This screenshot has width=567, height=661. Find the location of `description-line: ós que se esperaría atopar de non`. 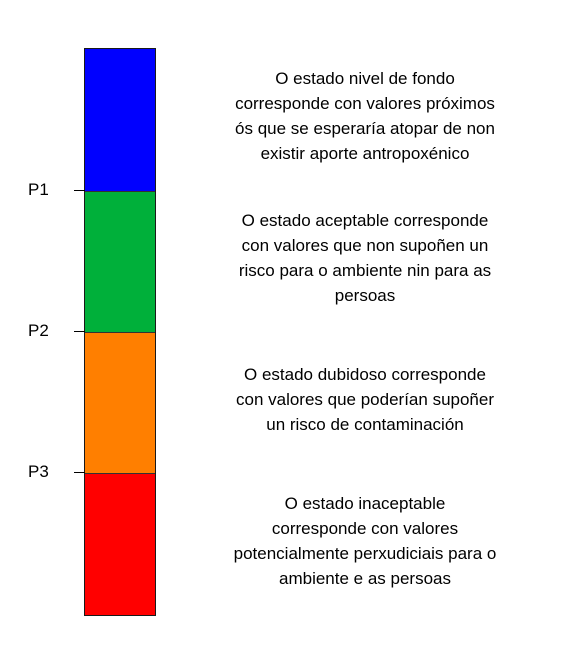

description-line: ós que se esperaría atopar de non is located at coordinates (365, 128).